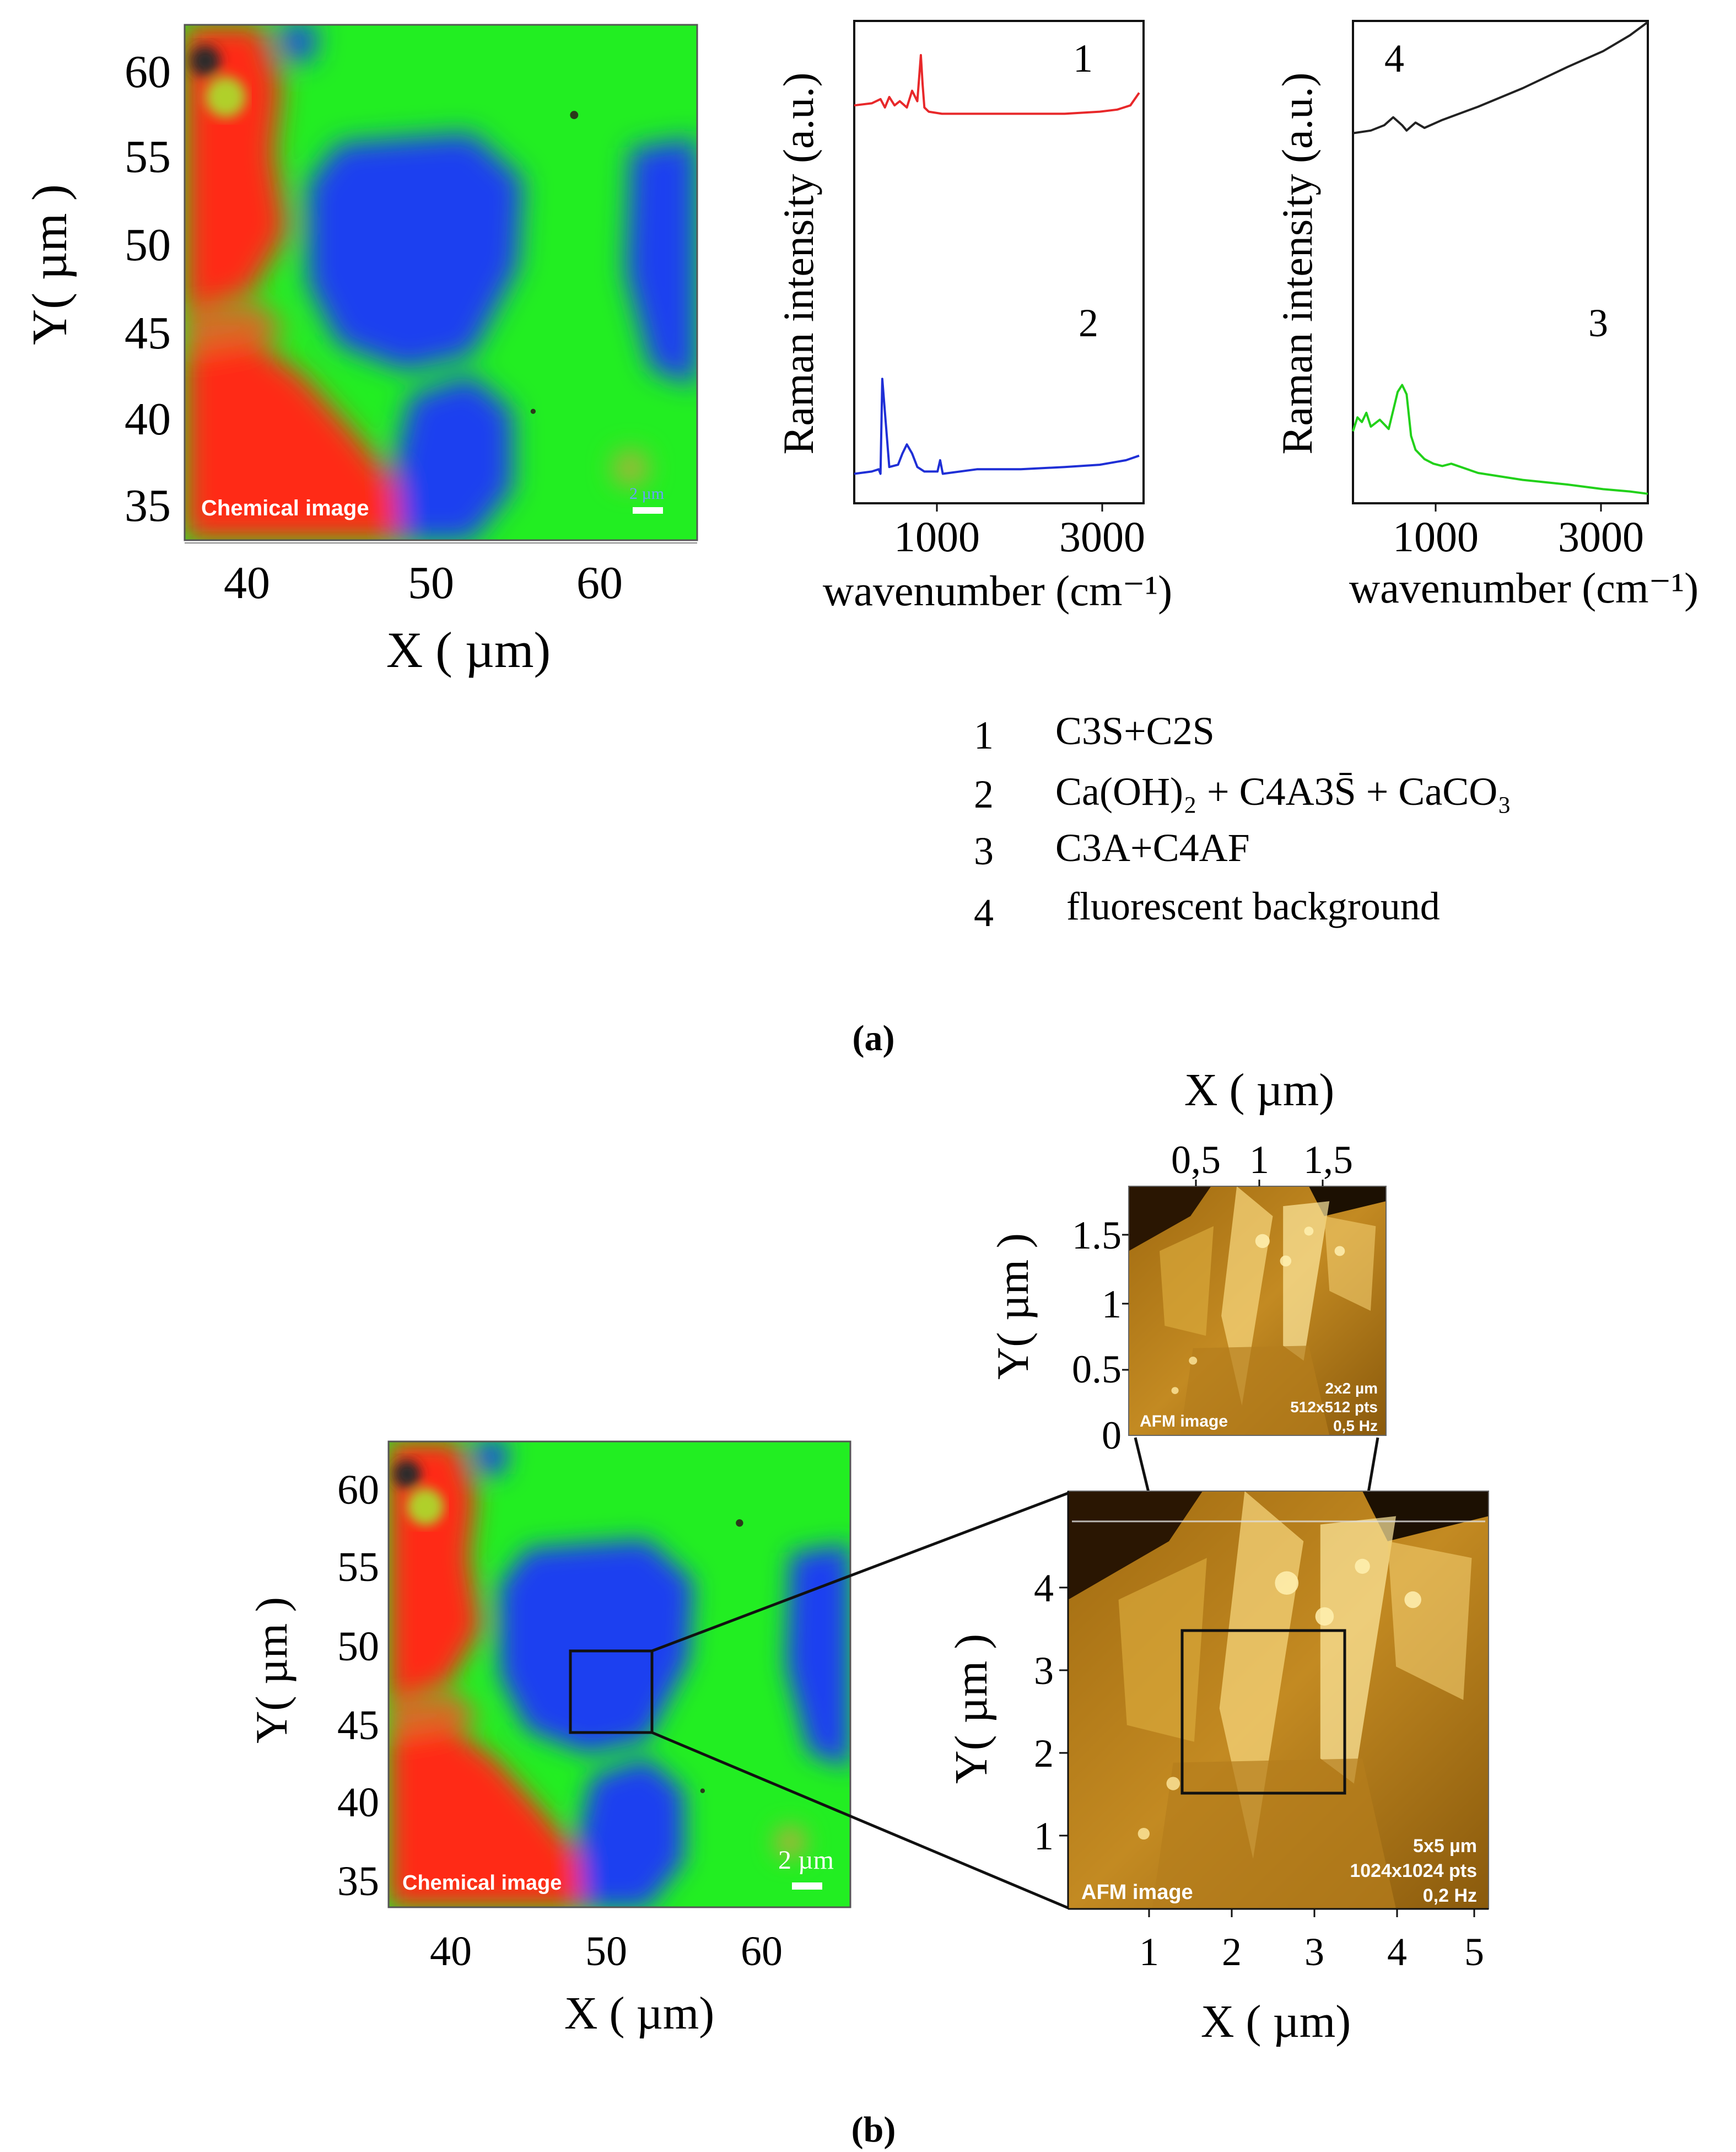  I want to click on map-b-xtick: 60, so click(762, 1952).